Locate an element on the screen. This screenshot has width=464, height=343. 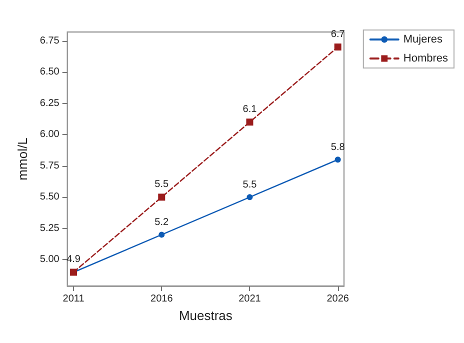
y-tick-label: 5.25 is located at coordinates (50, 228).